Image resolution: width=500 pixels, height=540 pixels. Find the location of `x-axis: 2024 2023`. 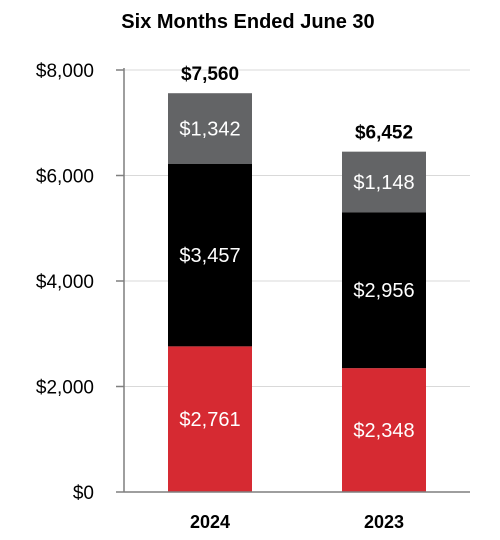

x-axis: 2024 2023 is located at coordinates (297, 511).